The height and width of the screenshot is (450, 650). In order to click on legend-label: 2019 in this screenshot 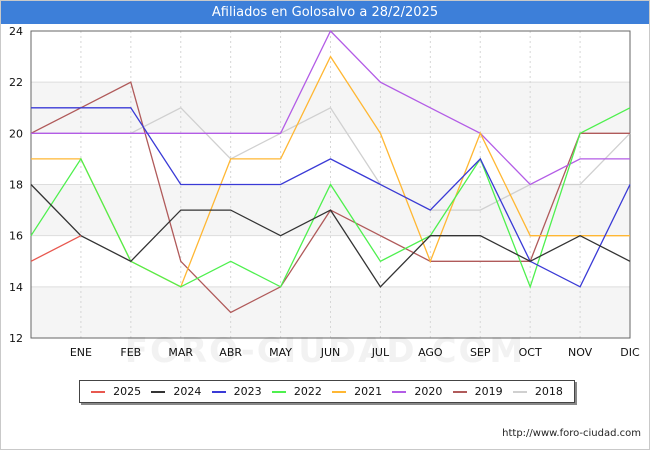, I will do `click(488, 391)`.